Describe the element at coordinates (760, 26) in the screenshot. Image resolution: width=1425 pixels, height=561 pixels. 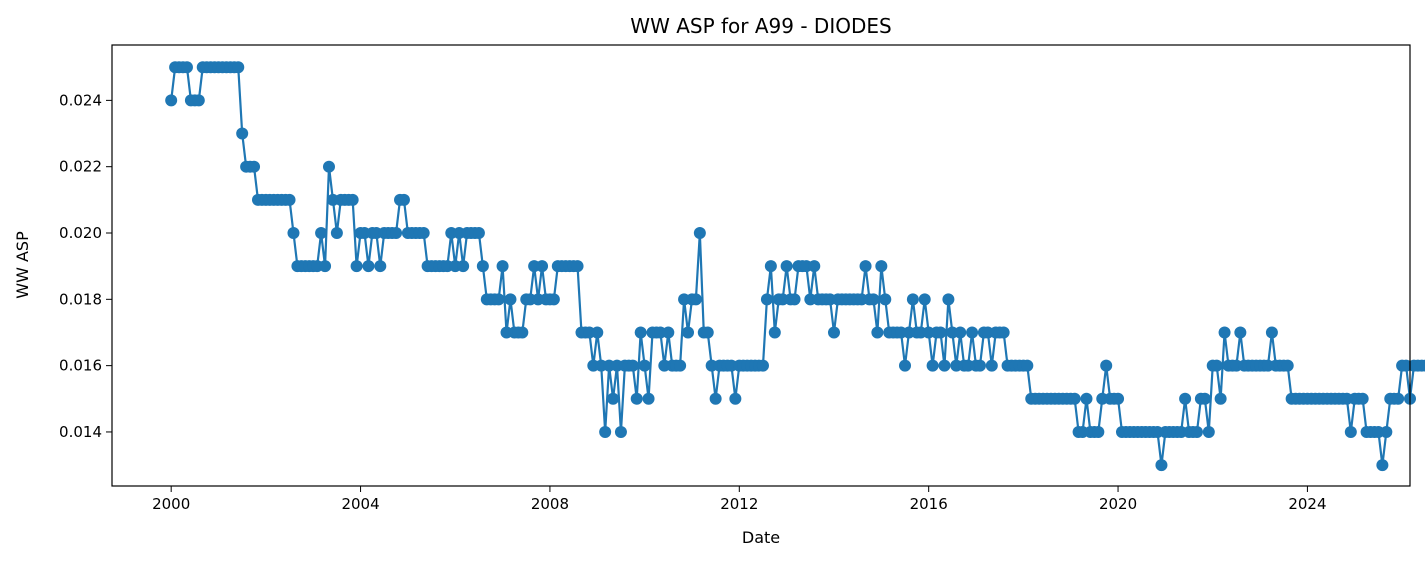
I see `chart-title: WW ASP for A99 - DIODES` at that location.